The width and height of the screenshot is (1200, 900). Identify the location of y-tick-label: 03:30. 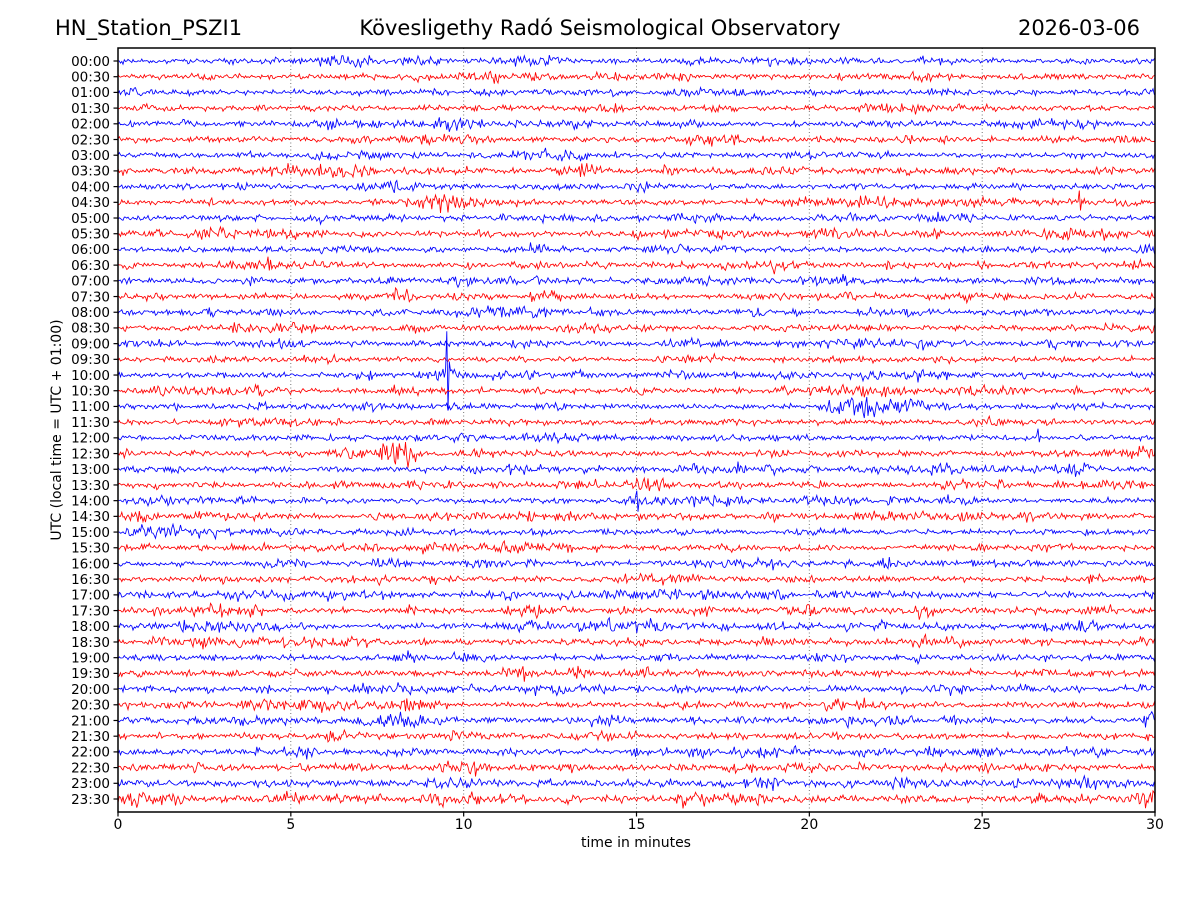
(90, 172).